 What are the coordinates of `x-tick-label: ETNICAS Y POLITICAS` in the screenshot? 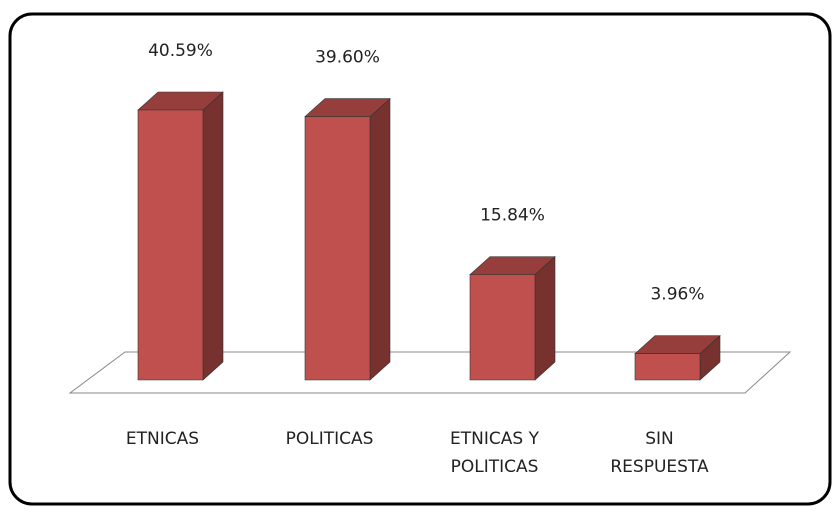 It's located at (494, 453).